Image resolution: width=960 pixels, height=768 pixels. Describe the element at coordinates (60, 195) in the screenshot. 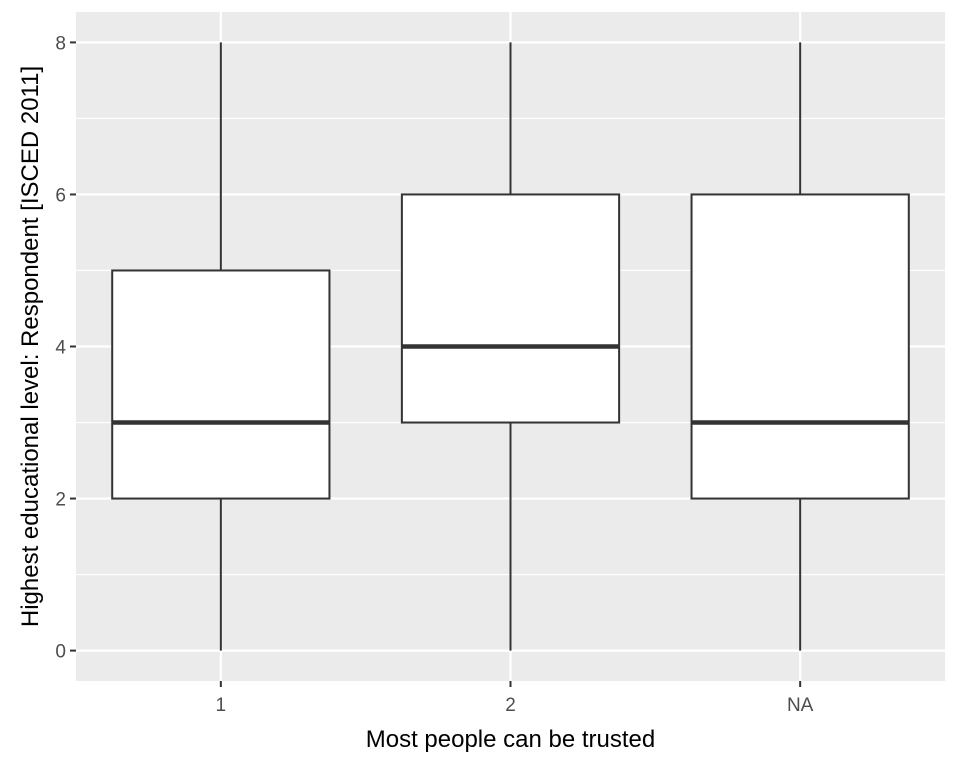

I see `y-tick-label: 6` at that location.